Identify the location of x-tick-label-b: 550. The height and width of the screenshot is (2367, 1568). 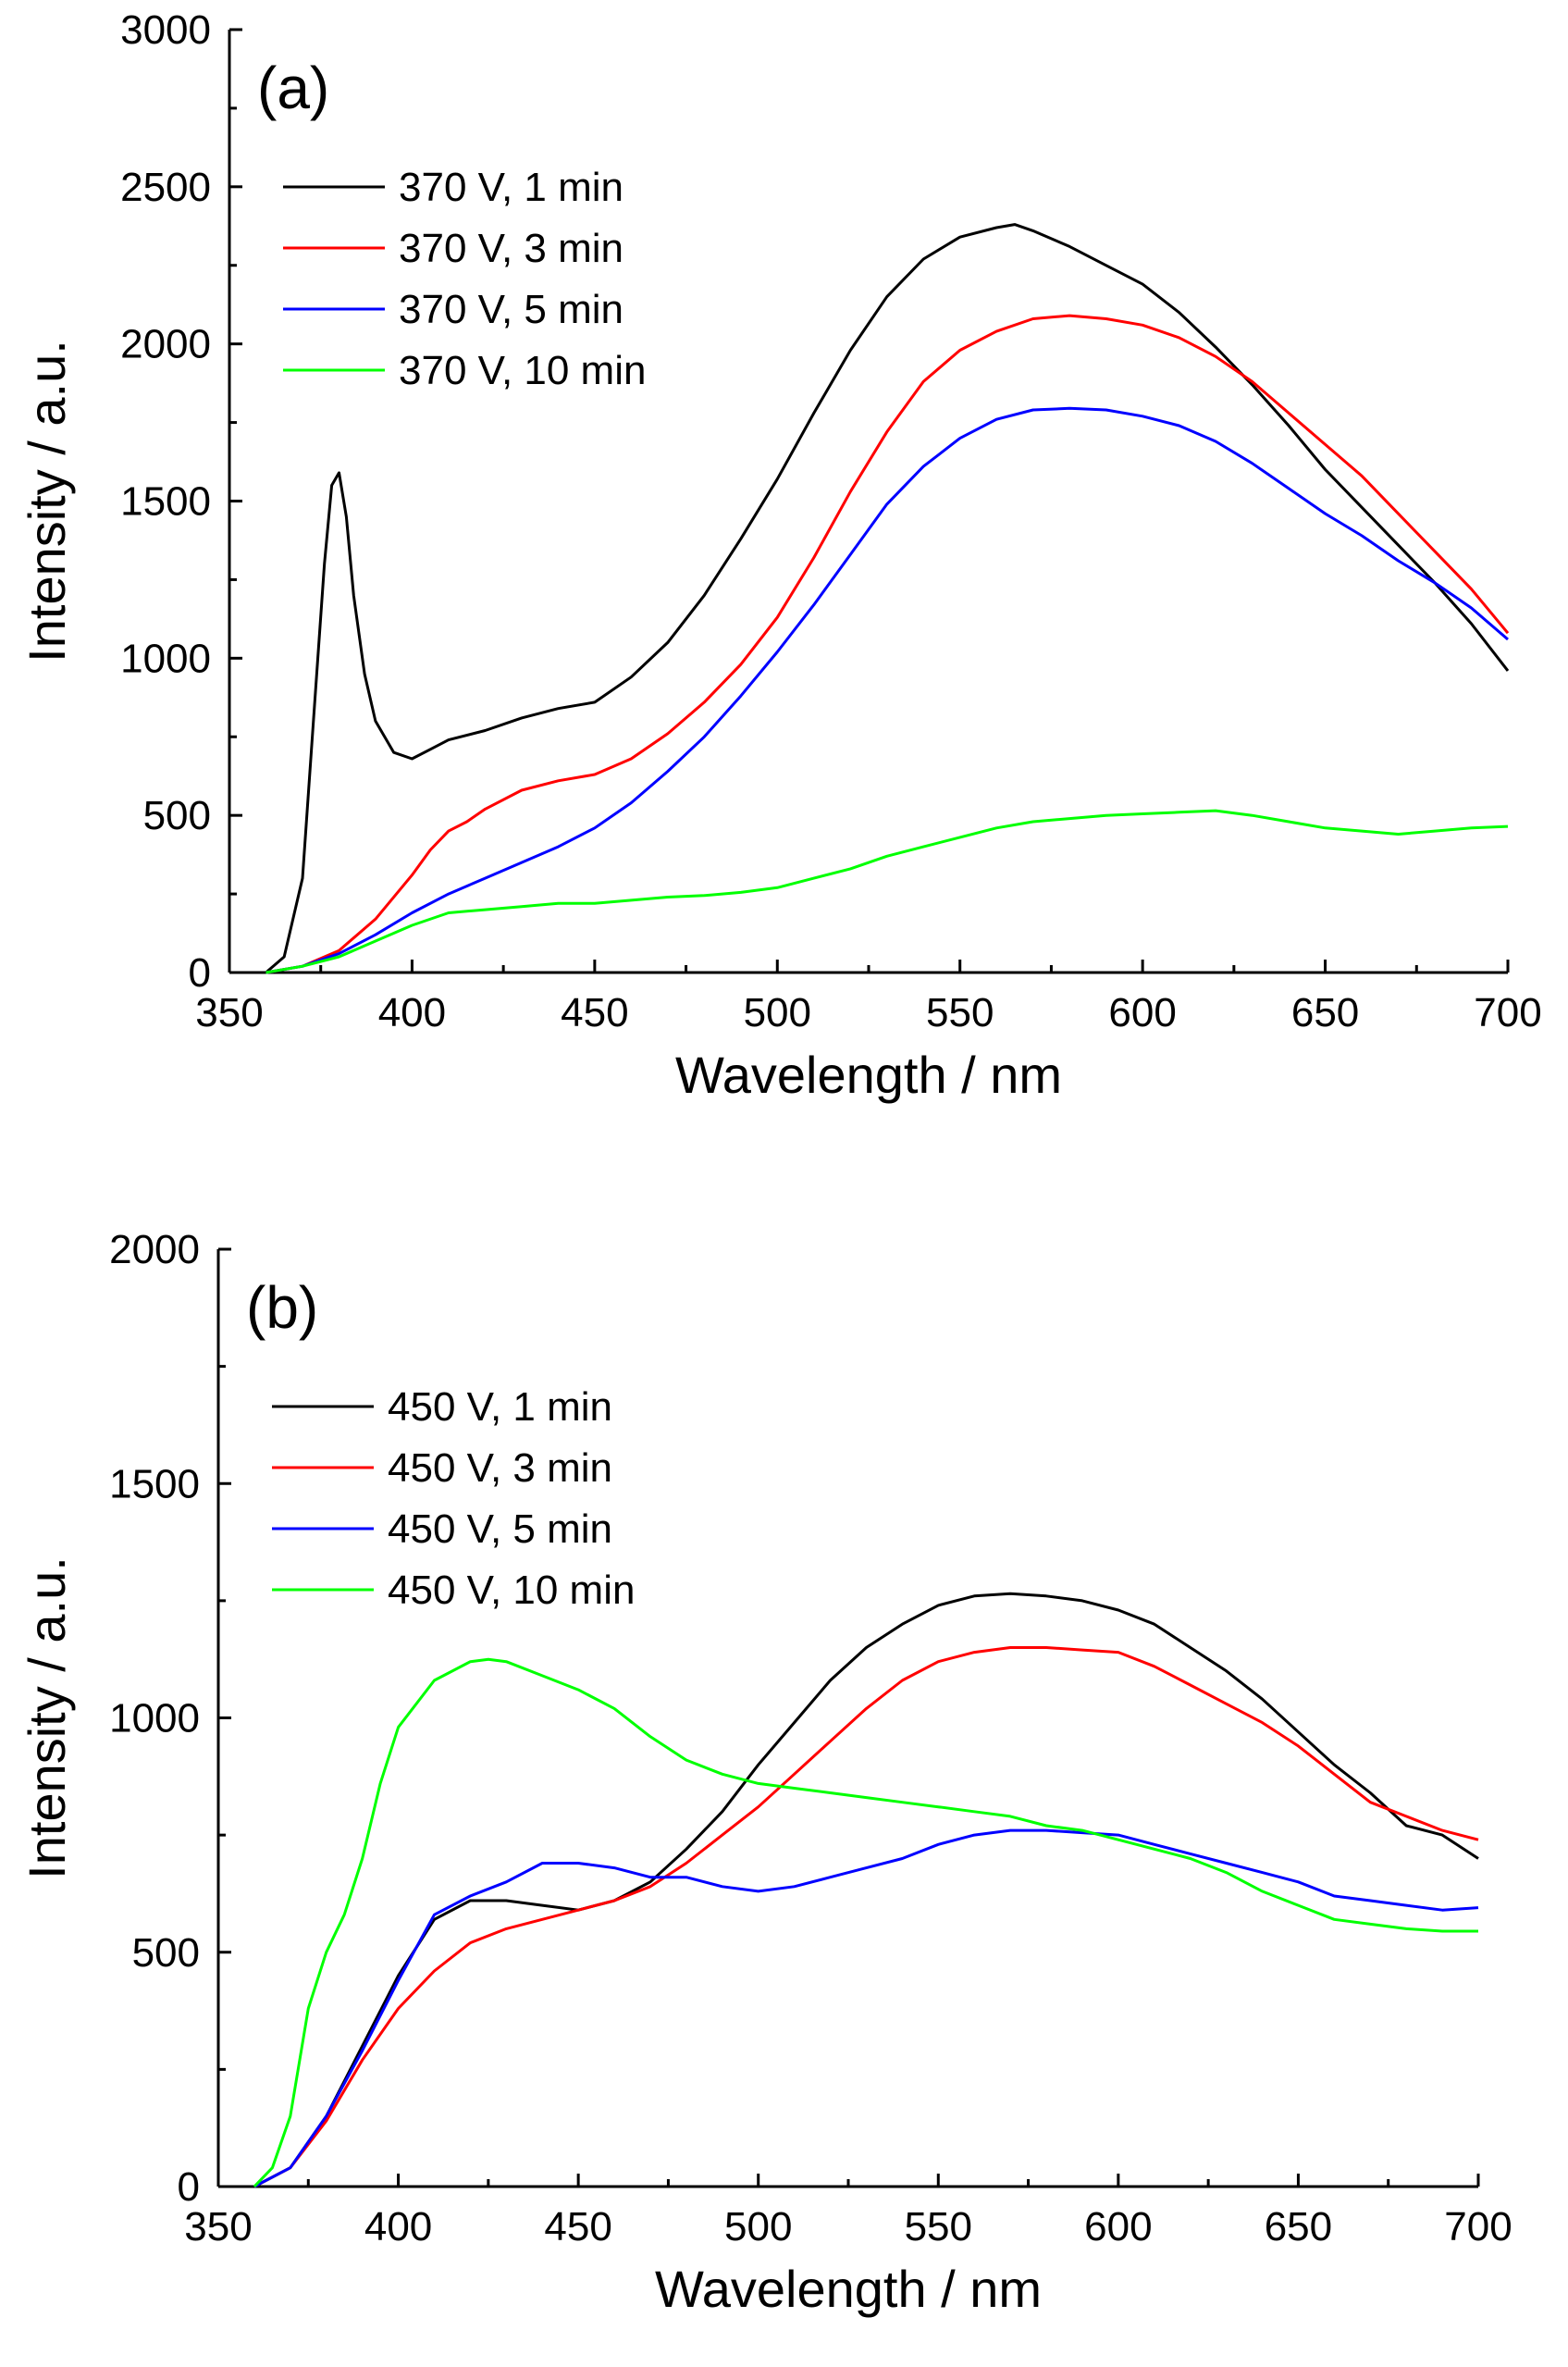
(938, 2226).